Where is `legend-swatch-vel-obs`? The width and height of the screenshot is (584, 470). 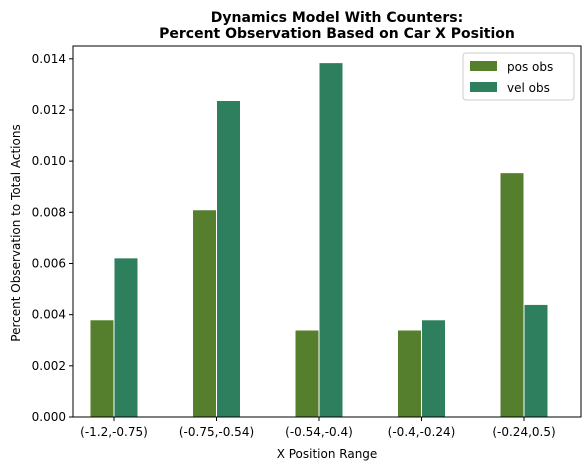
legend-swatch-vel-obs is located at coordinates (483, 87).